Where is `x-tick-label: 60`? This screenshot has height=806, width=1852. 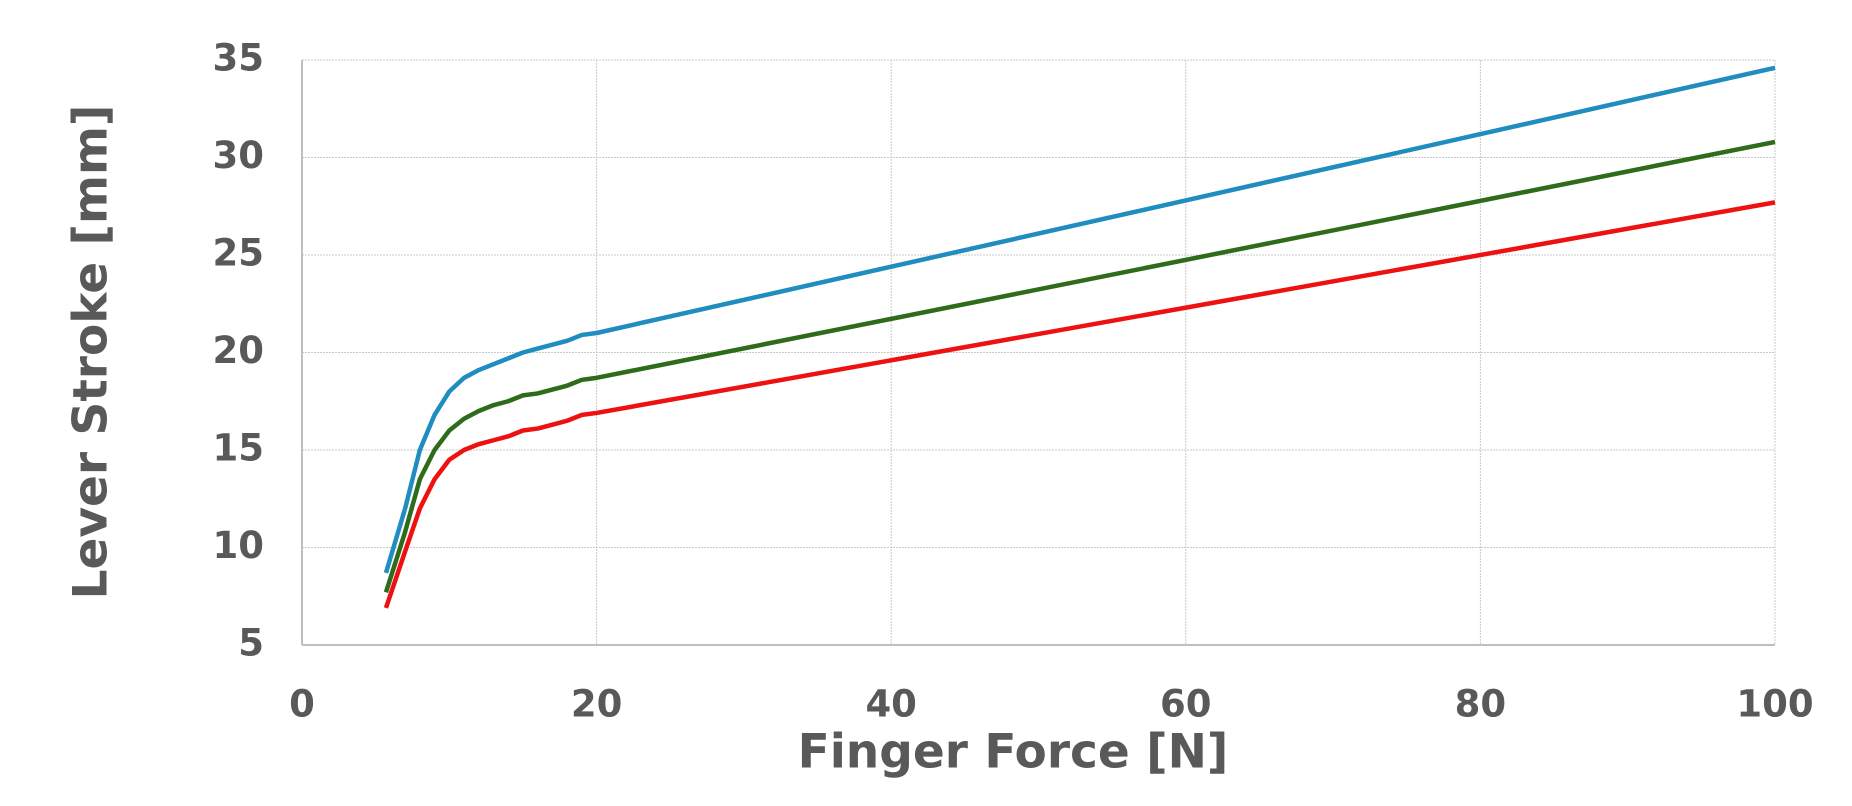 x-tick-label: 60 is located at coordinates (1186, 704).